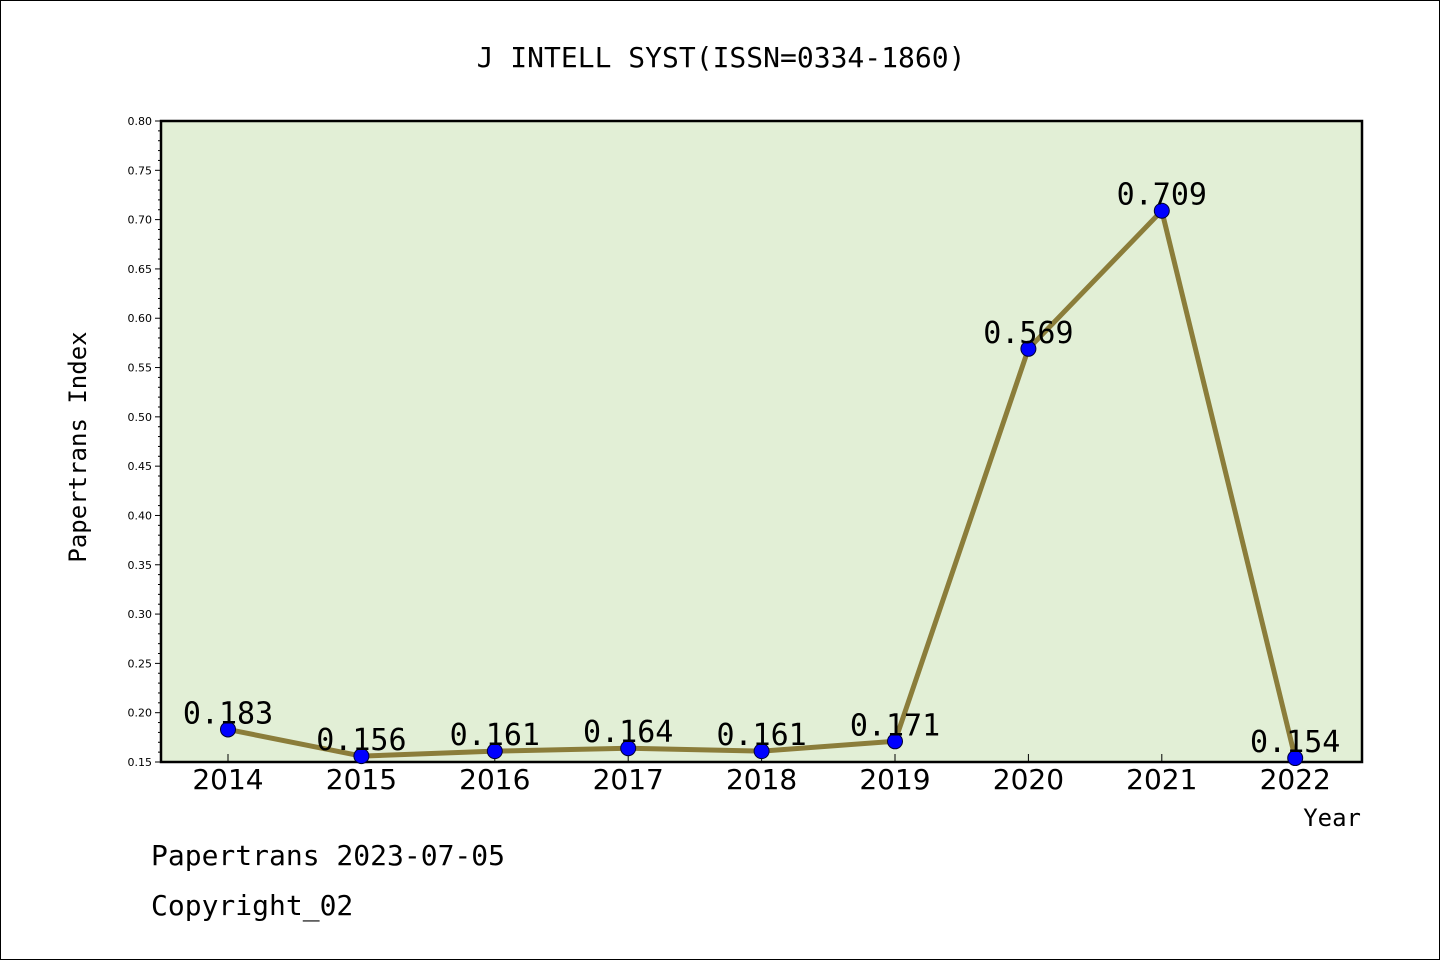 The height and width of the screenshot is (960, 1440). Describe the element at coordinates (140, 318) in the screenshot. I see `y-tick-label: 0.60` at that location.